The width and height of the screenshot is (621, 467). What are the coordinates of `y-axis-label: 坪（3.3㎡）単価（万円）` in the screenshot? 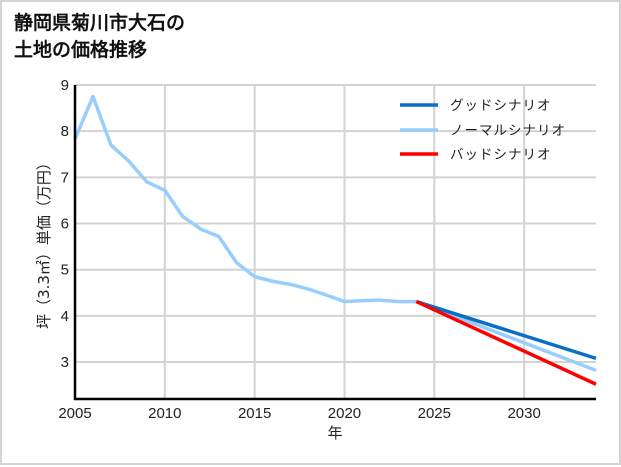 It's located at (44, 242).